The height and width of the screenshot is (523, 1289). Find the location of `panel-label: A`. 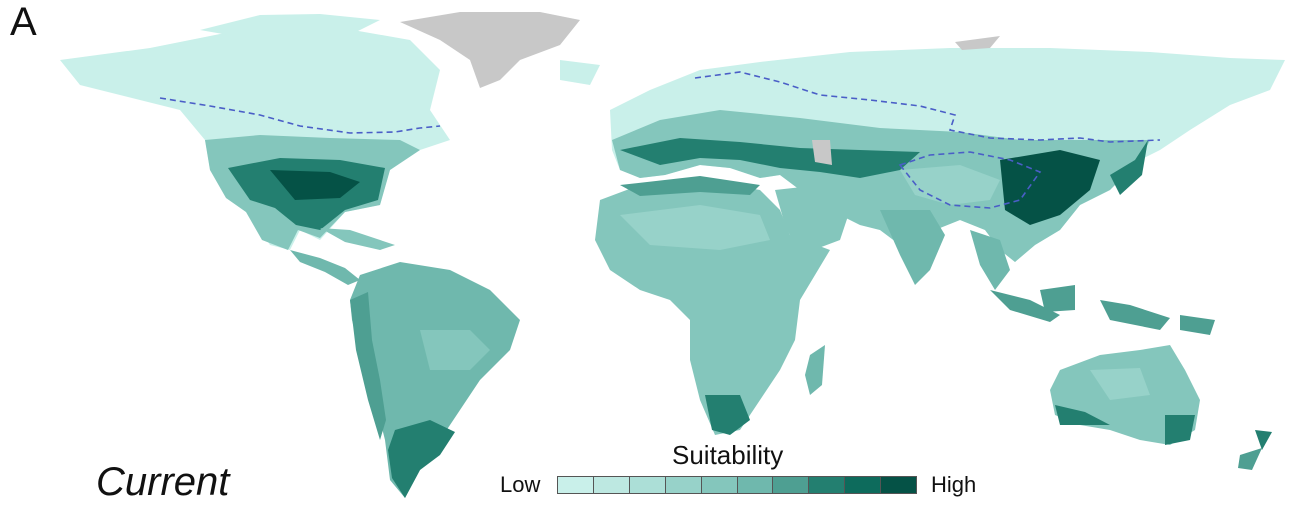

panel-label: A is located at coordinates (23, 22).